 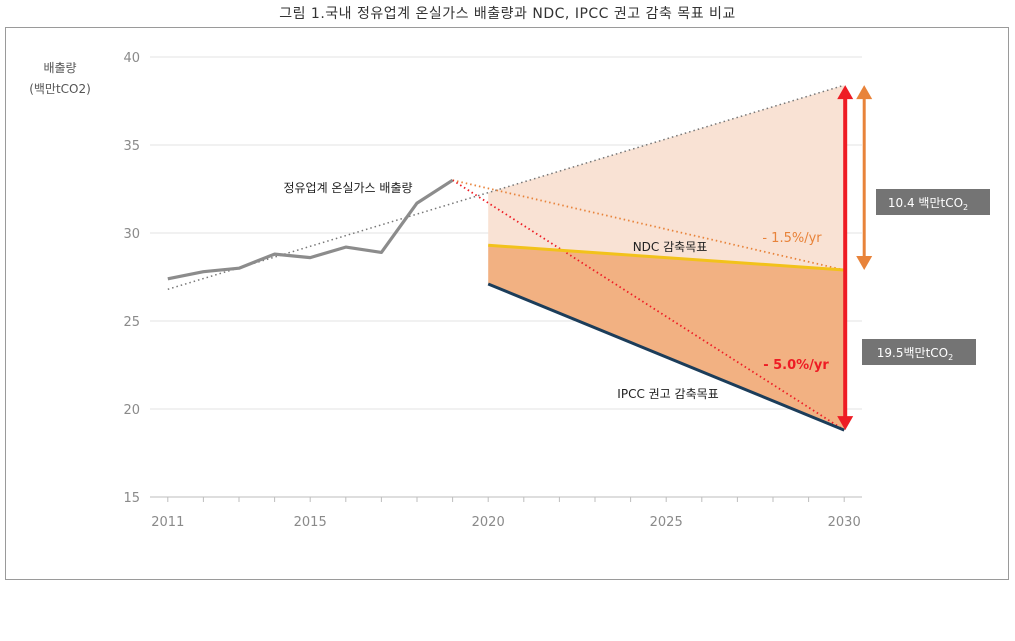 I want to click on x-tick-label: 2025, so click(x=666, y=522).